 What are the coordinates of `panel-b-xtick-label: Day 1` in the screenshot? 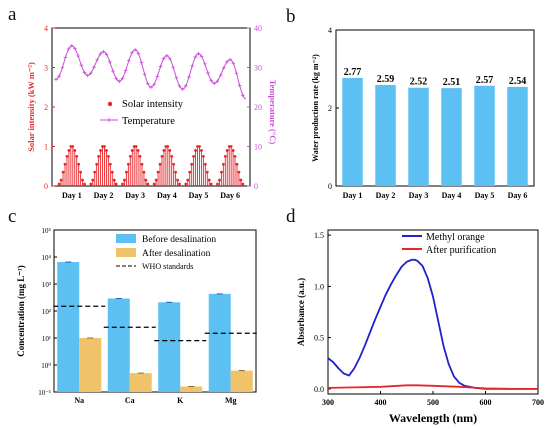 It's located at (353, 195).